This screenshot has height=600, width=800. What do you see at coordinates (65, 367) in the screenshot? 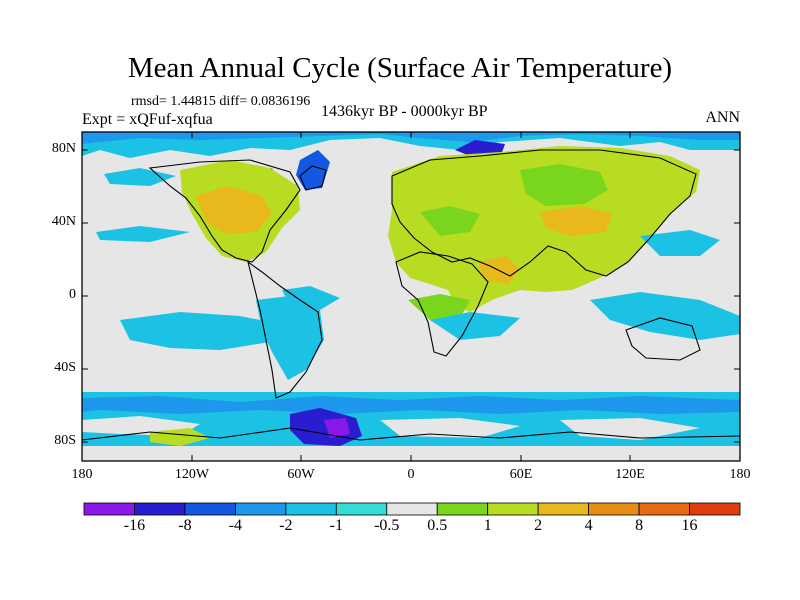
I see `lat-label-40s: 40S` at bounding box center [65, 367].